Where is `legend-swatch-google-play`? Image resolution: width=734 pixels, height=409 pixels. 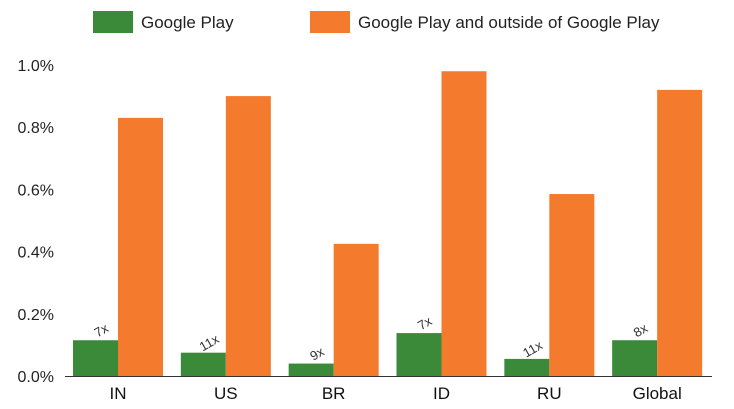 legend-swatch-google-play is located at coordinates (113, 22).